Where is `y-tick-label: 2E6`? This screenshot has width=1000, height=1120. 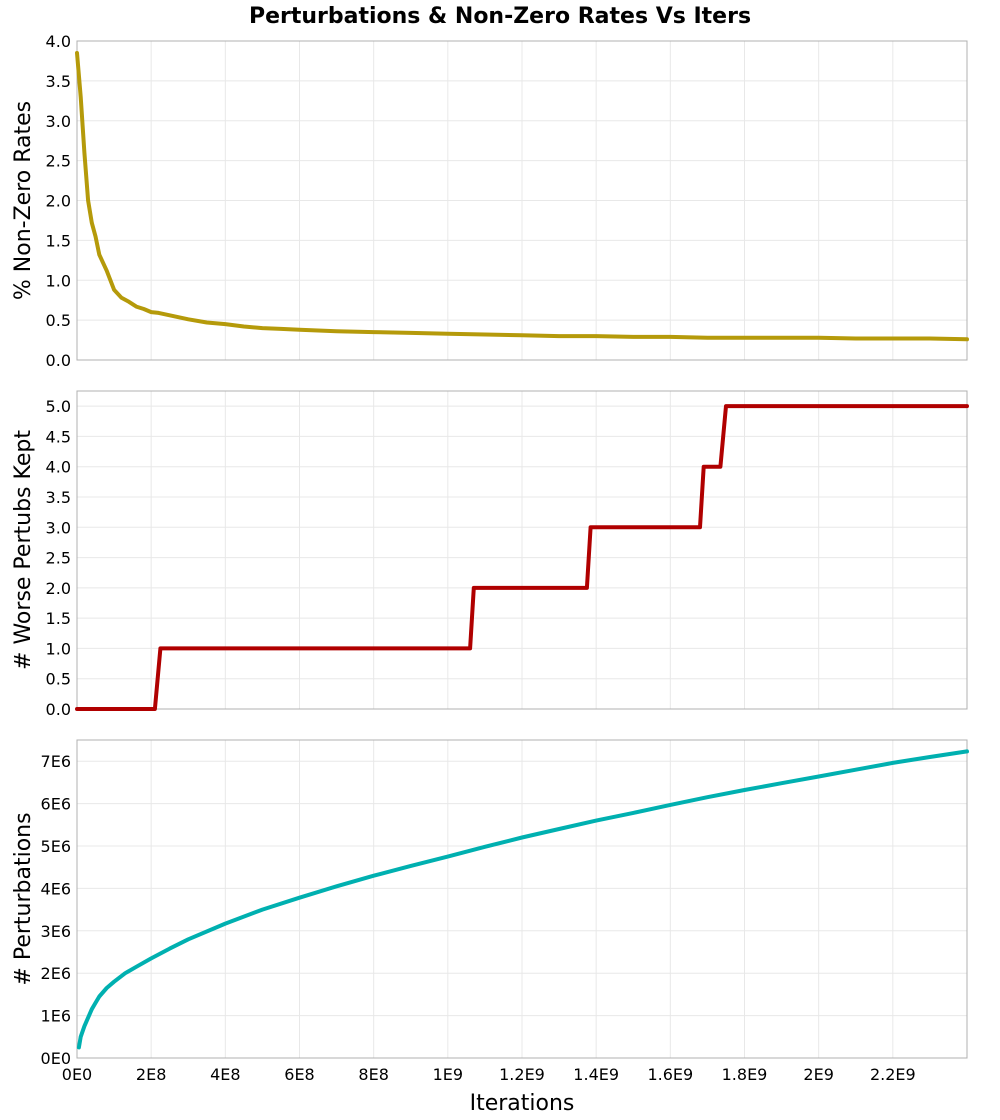
y-tick-label: 2E6 is located at coordinates (56, 973).